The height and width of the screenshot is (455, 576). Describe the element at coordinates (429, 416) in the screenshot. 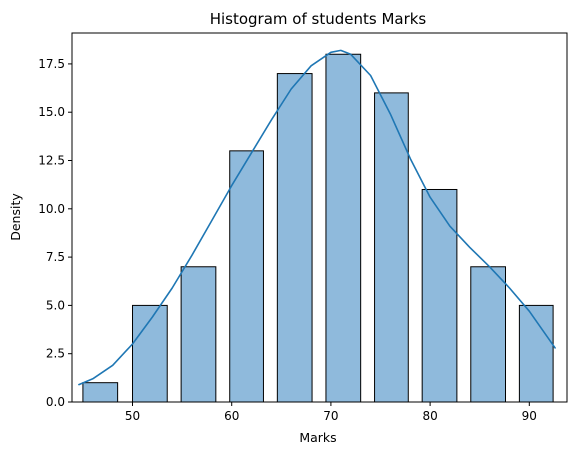

I see `x-tick-label: 80` at that location.